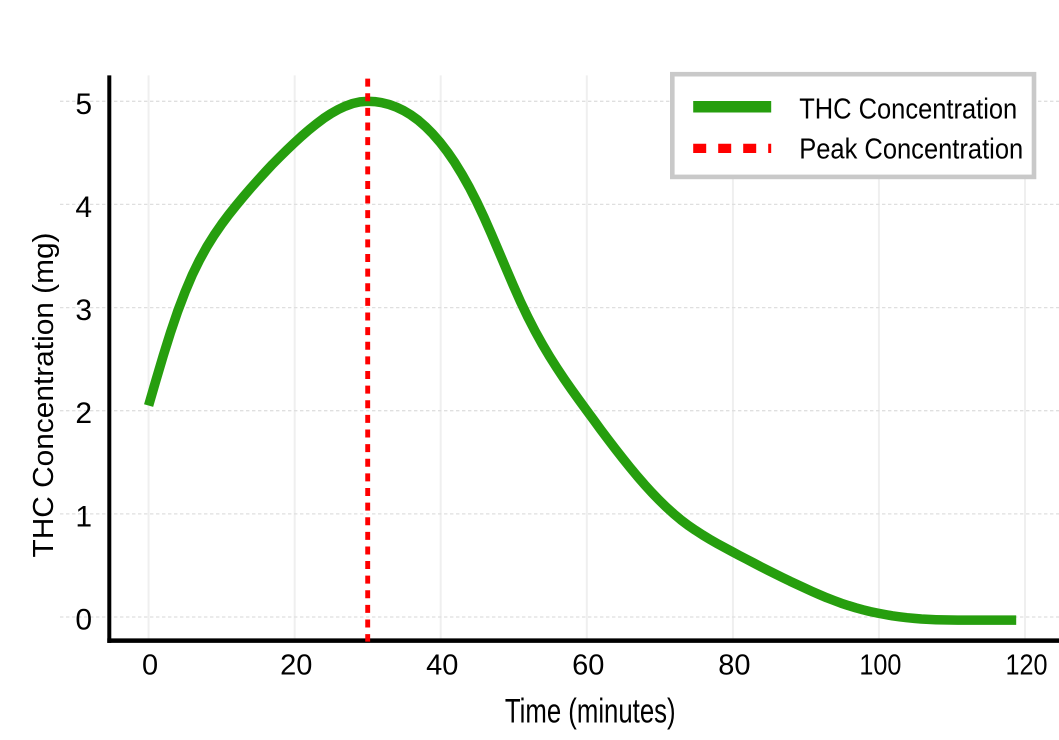 The image size is (1059, 740). What do you see at coordinates (908, 110) in the screenshot?
I see `svg-text: THC Concentration` at bounding box center [908, 110].